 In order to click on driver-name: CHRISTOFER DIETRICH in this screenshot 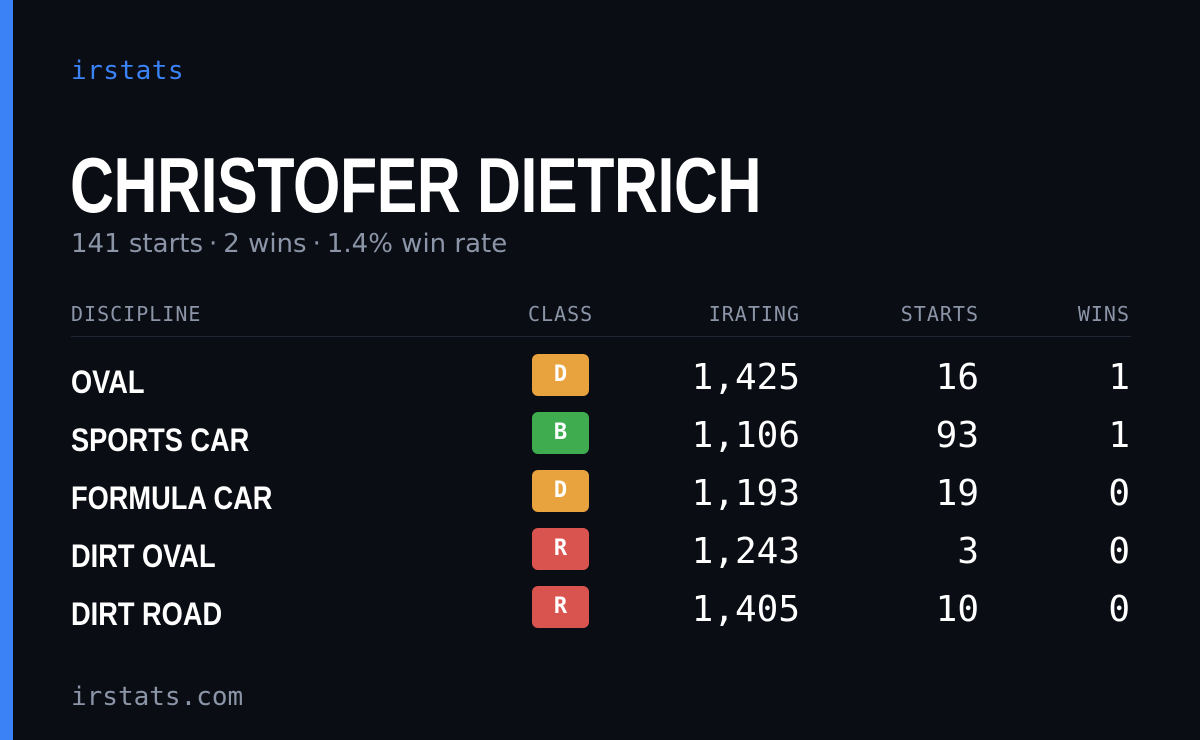, I will do `click(416, 185)`.